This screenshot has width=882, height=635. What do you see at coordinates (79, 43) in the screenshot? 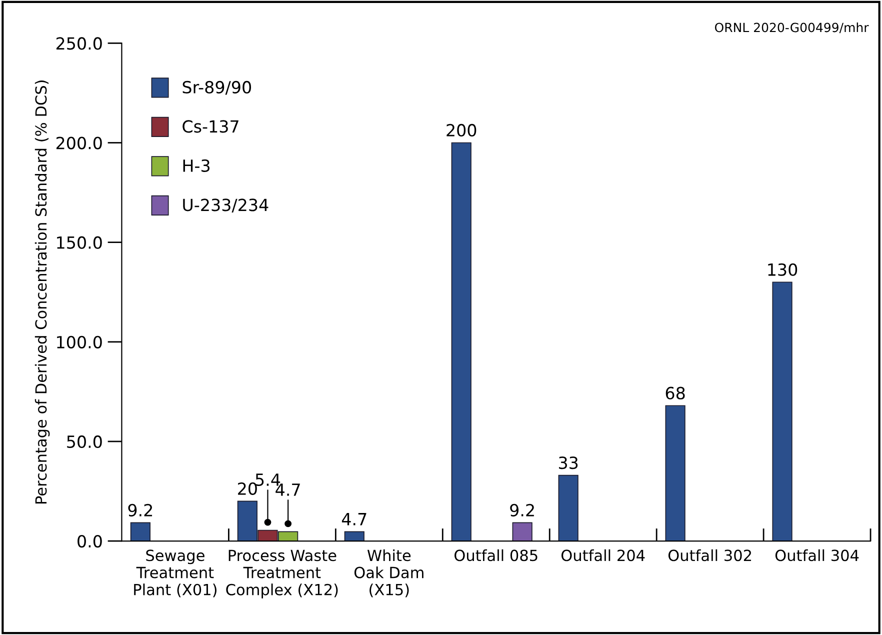
I see `y-tick-label: 250.0` at bounding box center [79, 43].